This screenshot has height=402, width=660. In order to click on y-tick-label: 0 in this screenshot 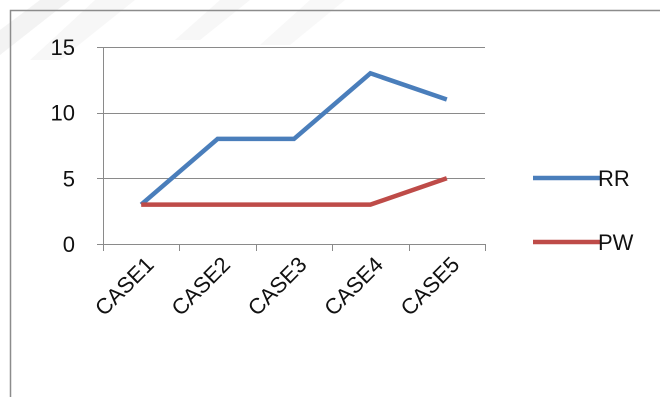, I will do `click(69, 244)`.